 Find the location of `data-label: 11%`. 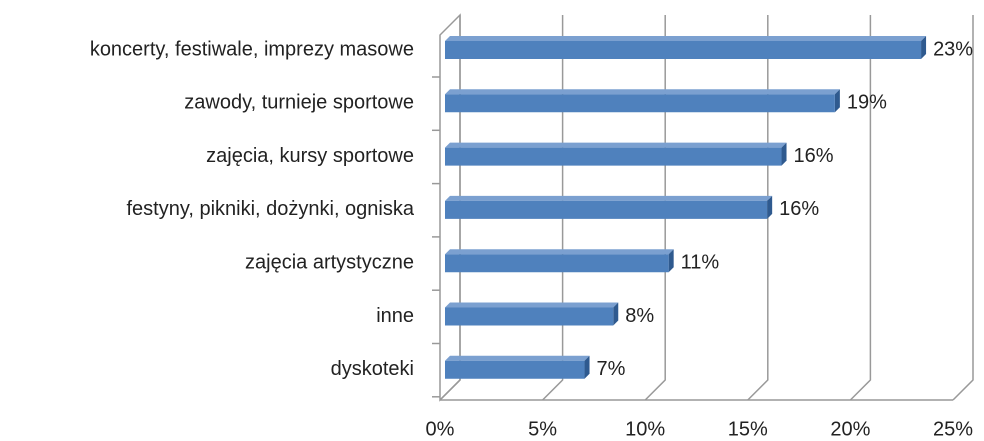

data-label: 11% is located at coordinates (700, 262).